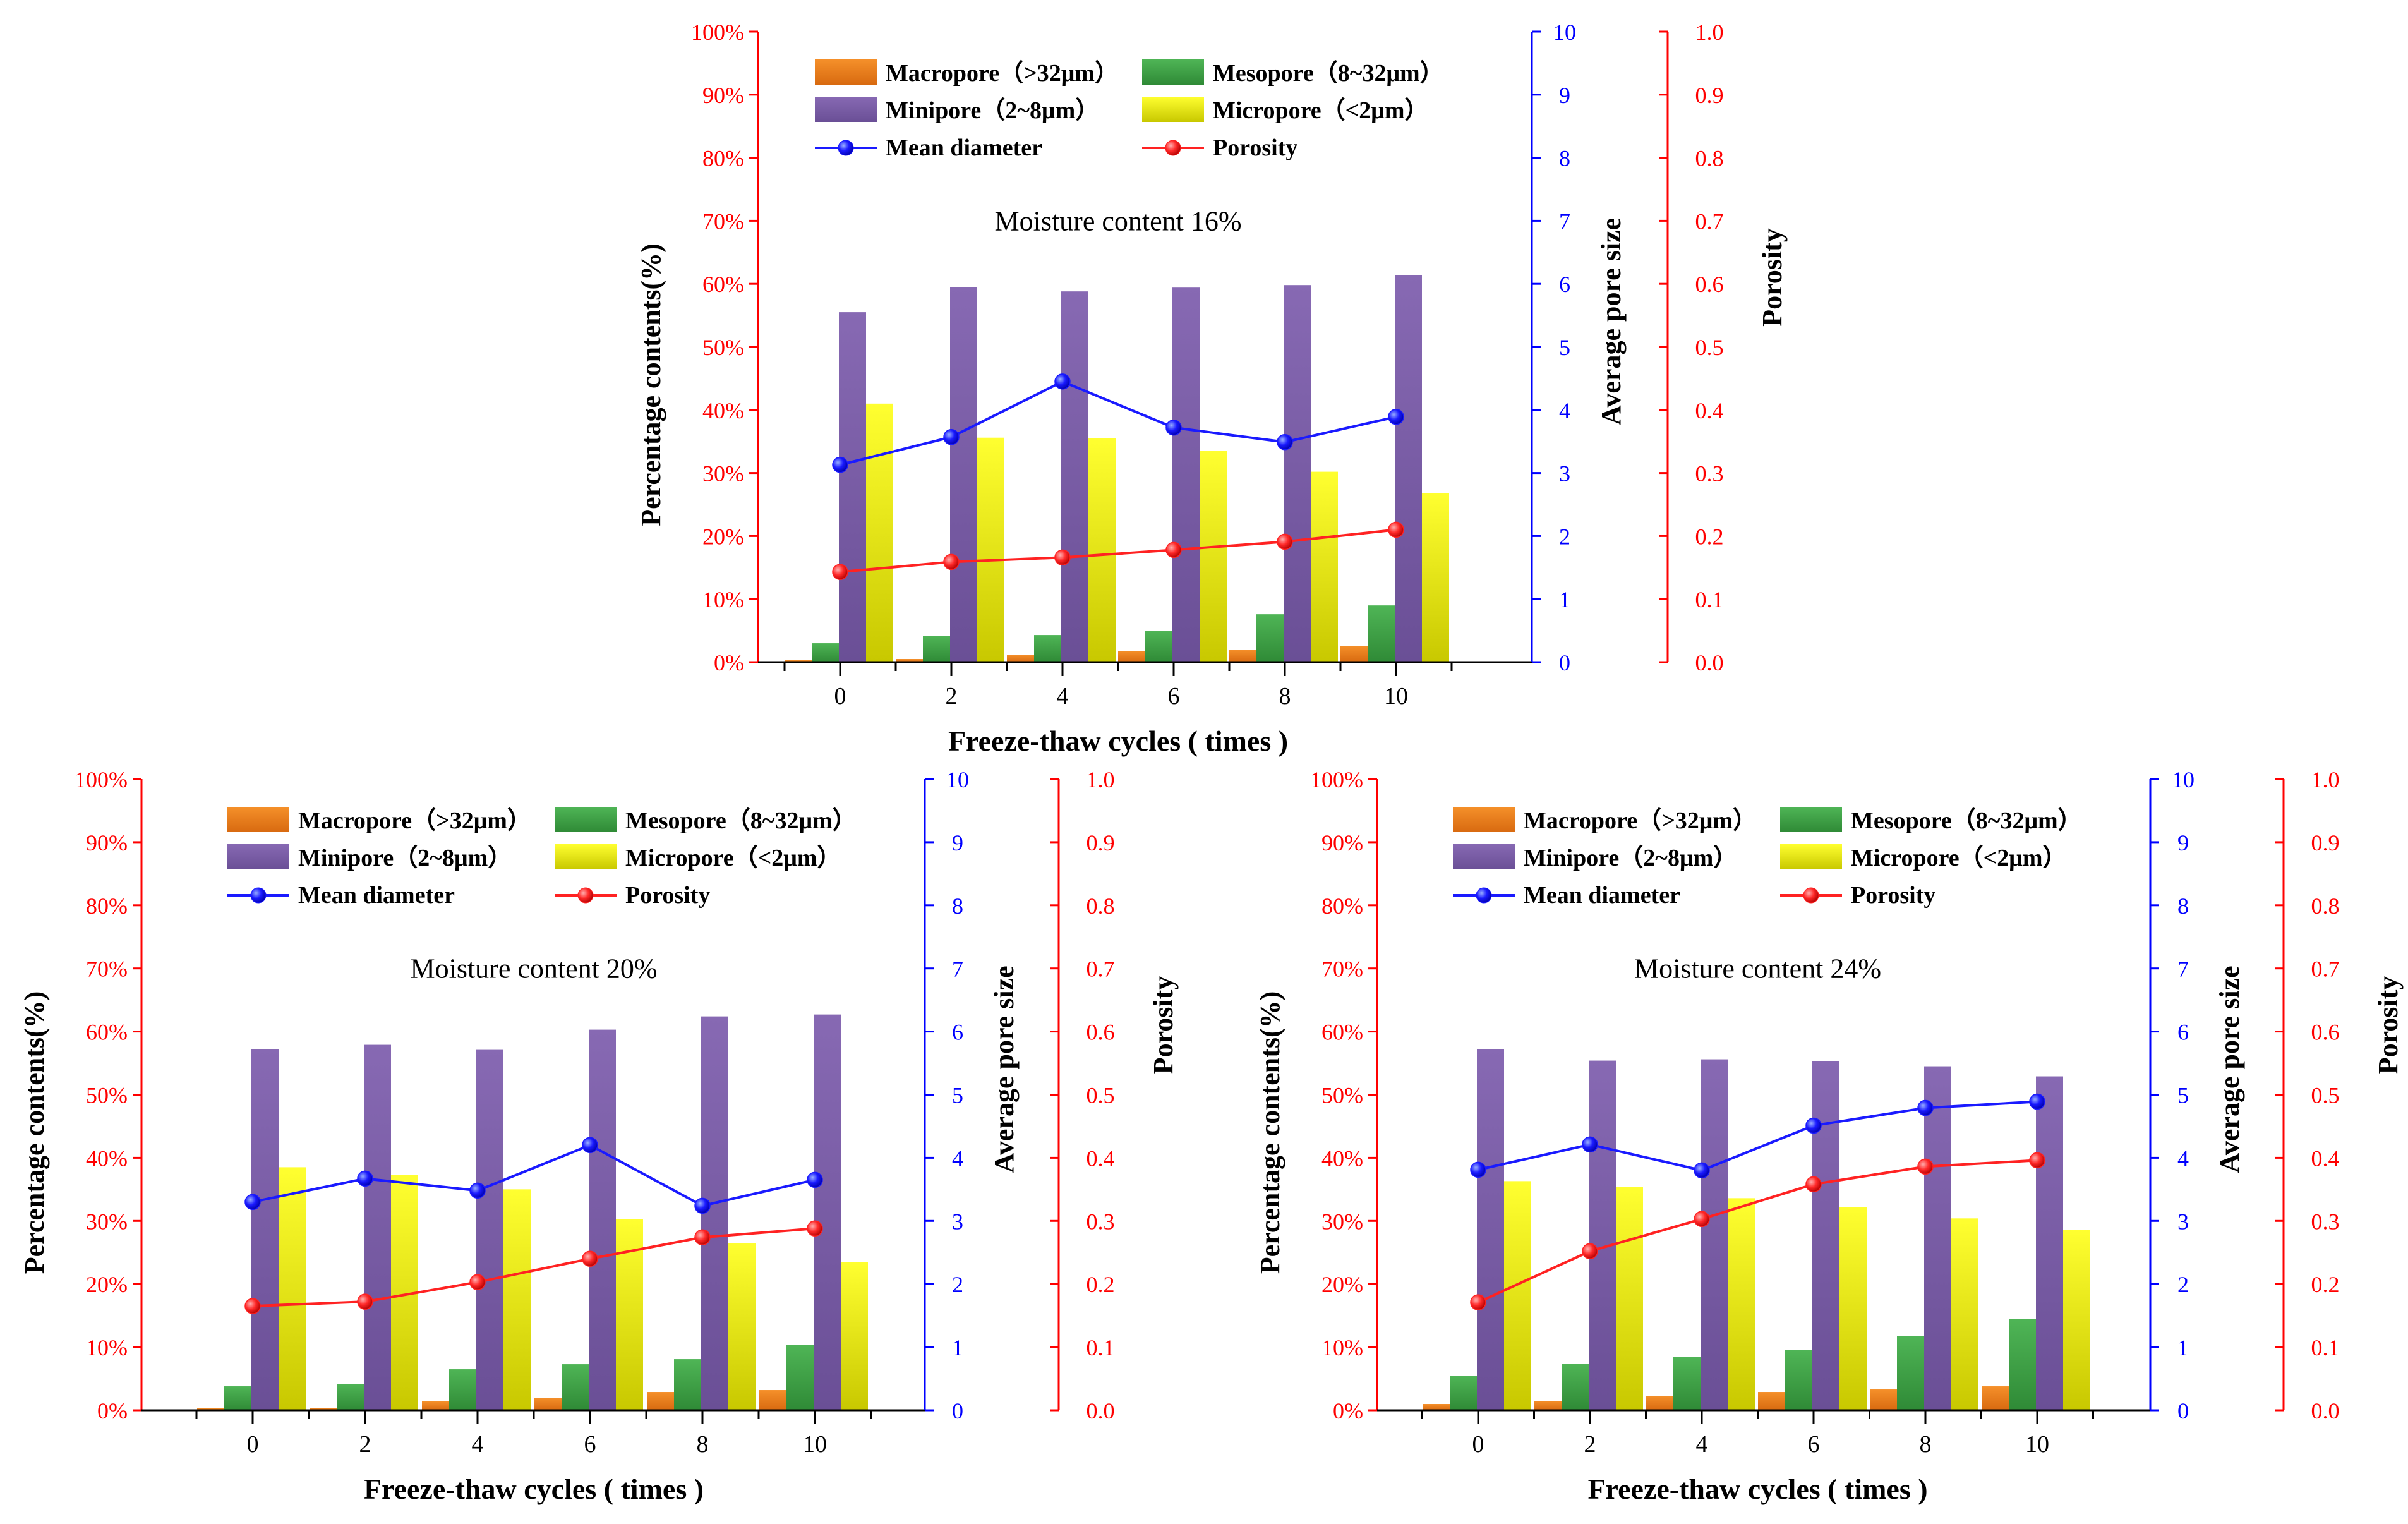 The height and width of the screenshot is (1524, 2408). Describe the element at coordinates (1709, 347) in the screenshot. I see `right-tick-label: 0.5` at that location.